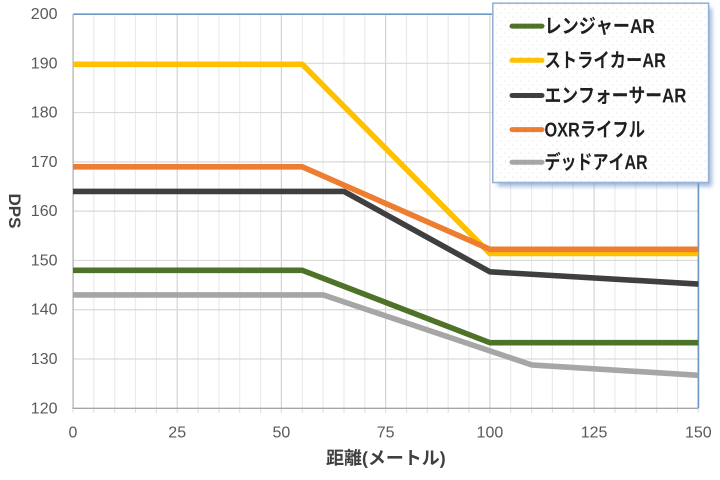  Describe the element at coordinates (44, 63) in the screenshot. I see `svg-text: 190` at that location.